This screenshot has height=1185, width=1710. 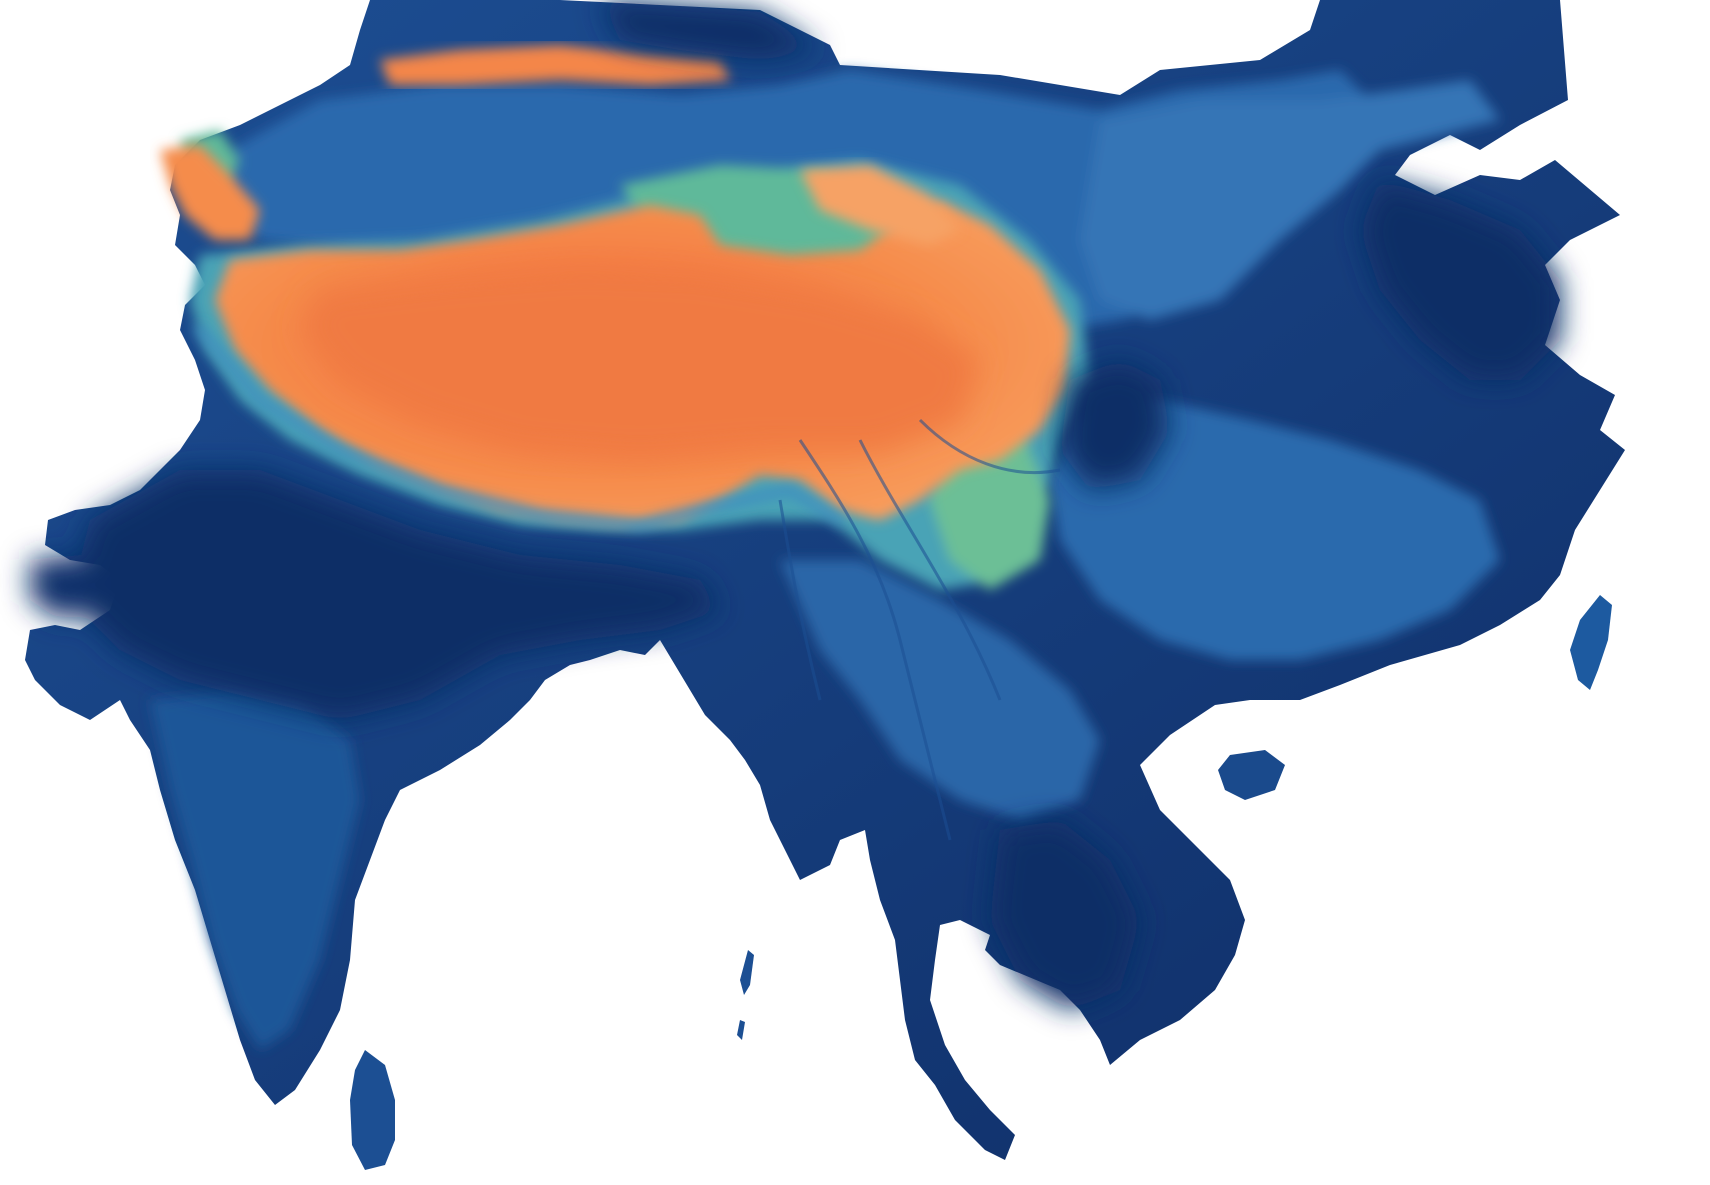 I want to click on himalaya-ridge, so click(x=520, y=428).